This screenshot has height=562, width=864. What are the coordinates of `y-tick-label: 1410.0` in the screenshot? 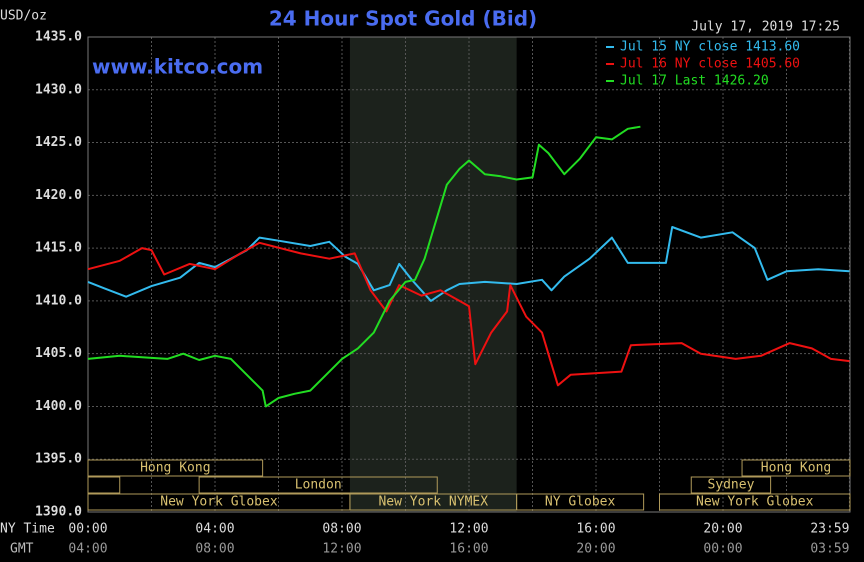 It's located at (58, 300).